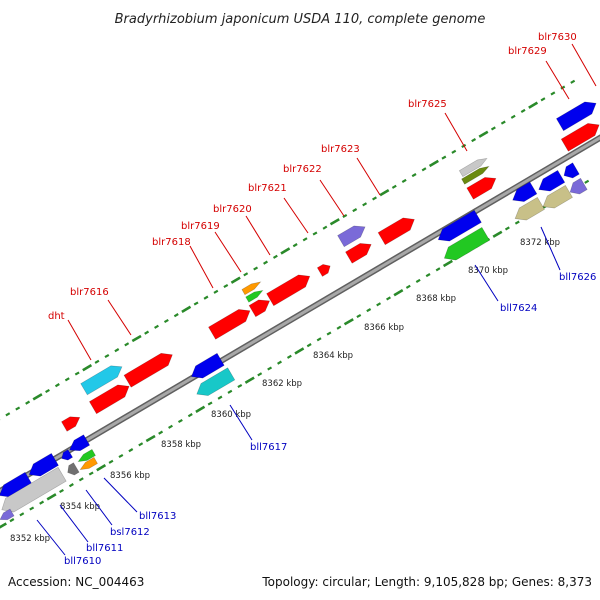  Describe the element at coordinates (396, 231) in the screenshot. I see `gene-blr7623-arrow` at that location.